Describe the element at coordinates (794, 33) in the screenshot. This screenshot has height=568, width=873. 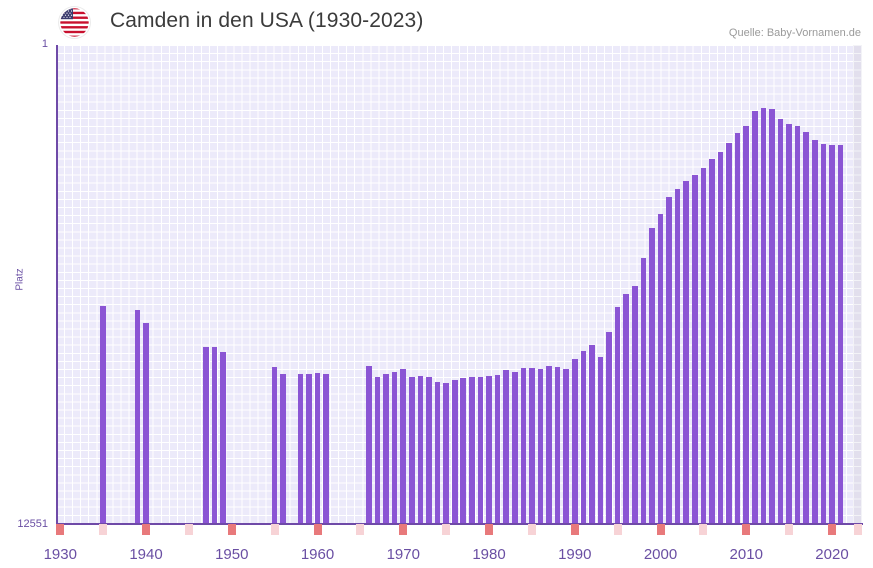
I see `source-attribution: Quelle: Baby-Vornamen.de` at that location.